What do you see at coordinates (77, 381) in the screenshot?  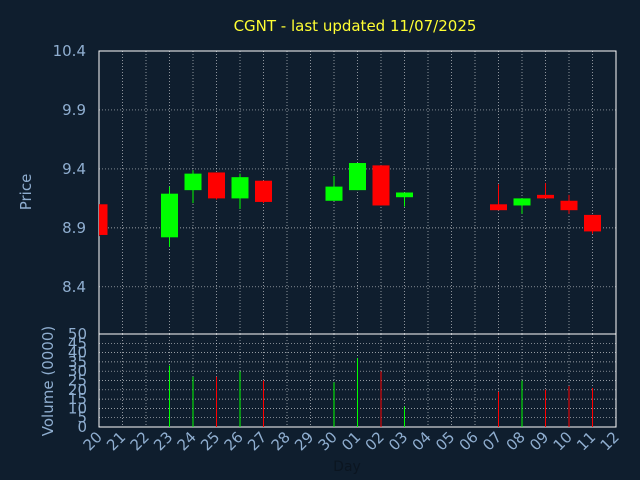 I see `volume-y-tick: 25` at bounding box center [77, 381].